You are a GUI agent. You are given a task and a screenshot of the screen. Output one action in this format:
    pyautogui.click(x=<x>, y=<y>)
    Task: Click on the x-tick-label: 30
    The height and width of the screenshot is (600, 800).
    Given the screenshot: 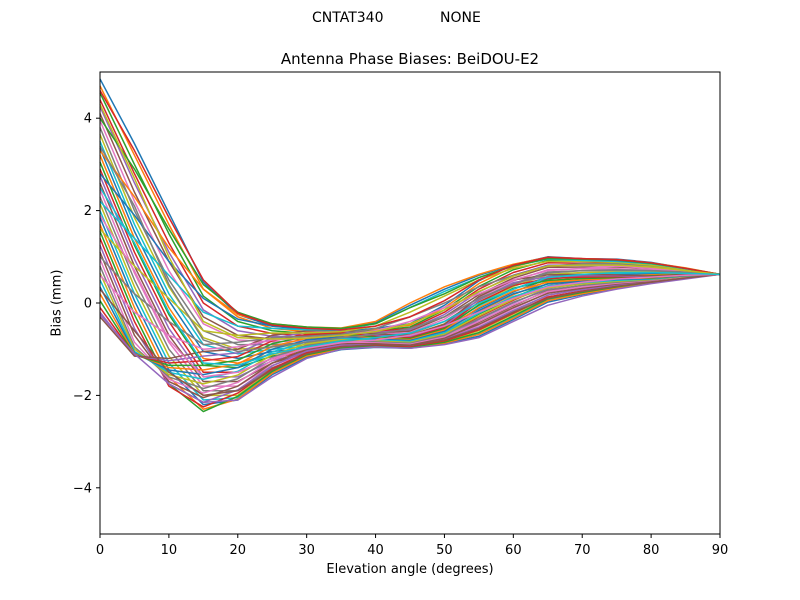 What is the action you would take?
    pyautogui.click(x=306, y=550)
    